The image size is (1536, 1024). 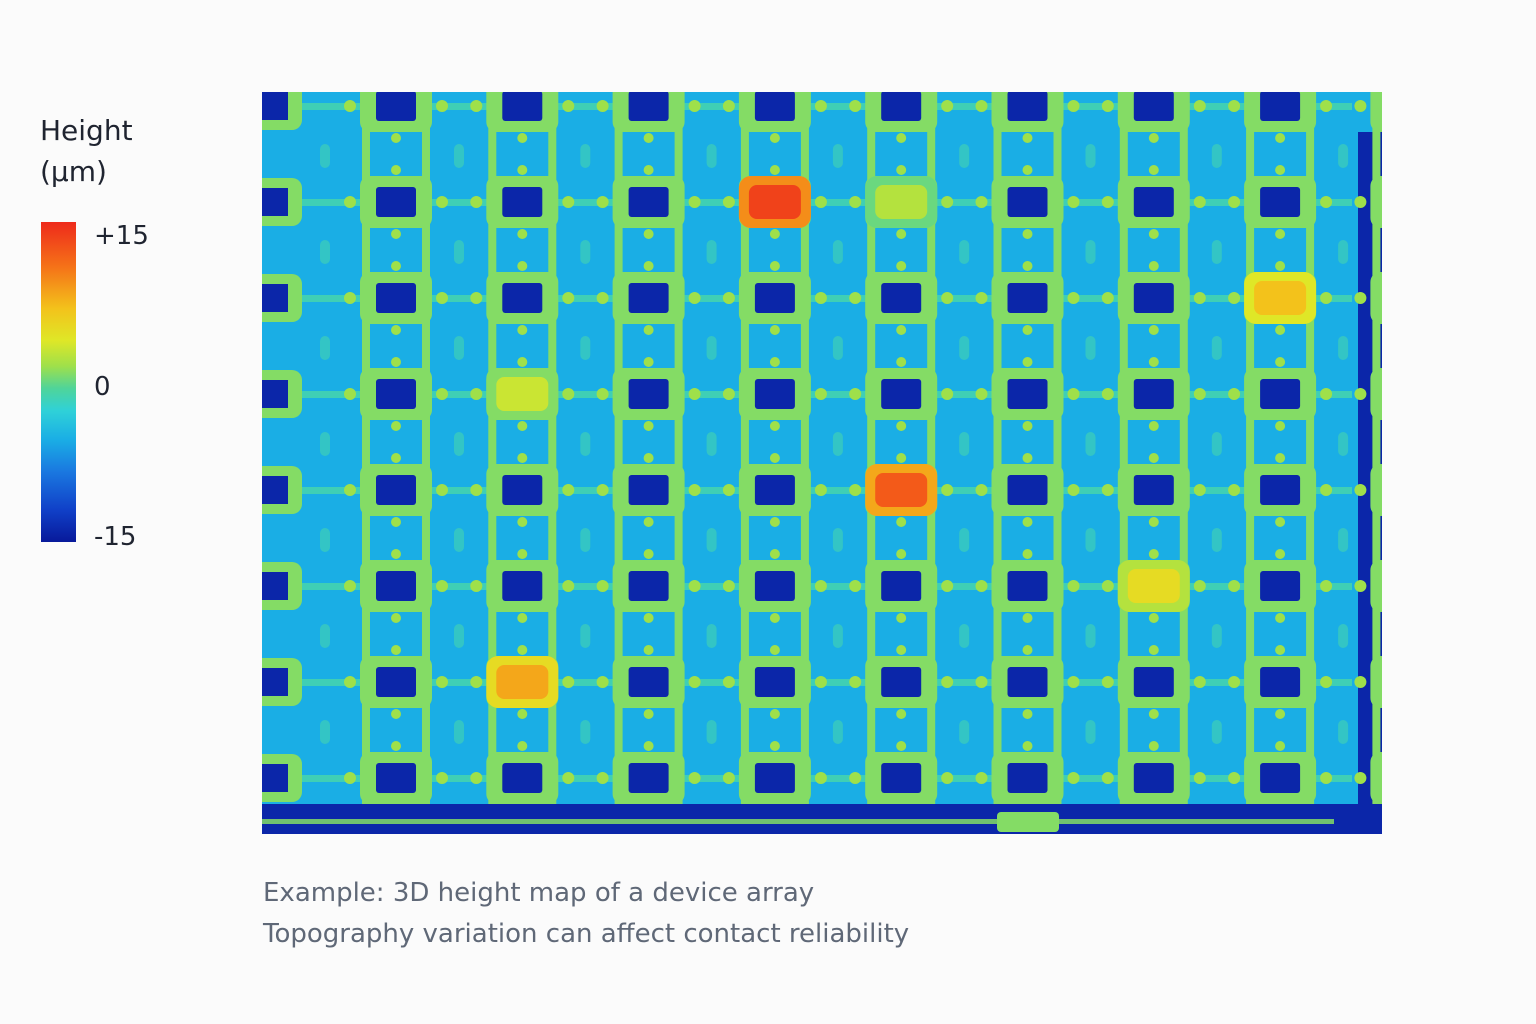 What do you see at coordinates (774, 202) in the screenshot?
I see `hotspot` at bounding box center [774, 202].